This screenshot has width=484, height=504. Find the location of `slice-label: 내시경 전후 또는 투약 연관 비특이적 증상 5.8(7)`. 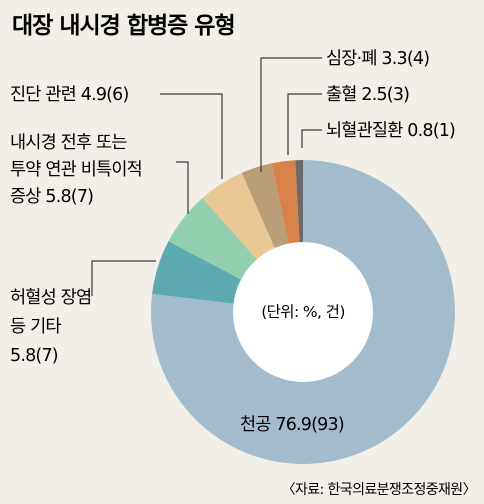

slice-label: 내시경 전후 또는 투약 연관 비특이적 증상 5.8(7) is located at coordinates (76, 170).